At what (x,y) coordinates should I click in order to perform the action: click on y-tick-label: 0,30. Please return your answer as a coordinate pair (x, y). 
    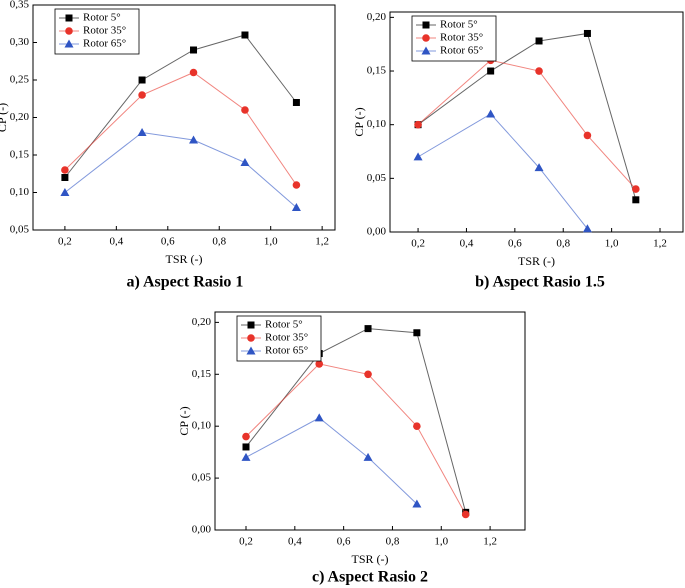
    Looking at the image, I should click on (20, 42).